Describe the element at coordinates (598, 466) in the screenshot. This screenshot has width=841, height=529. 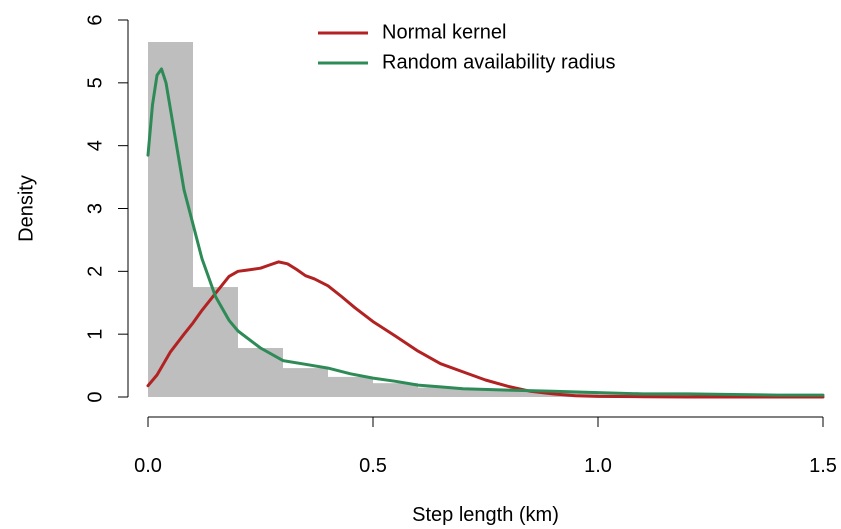
I see `x-tick-label: 1.0` at that location.